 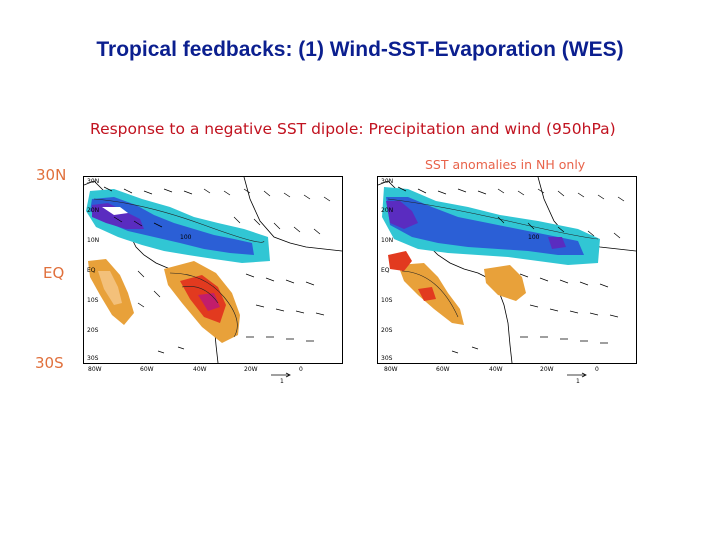 What do you see at coordinates (505, 164) in the screenshot?
I see `right-panel-note: SST anomalies in NH only` at bounding box center [505, 164].